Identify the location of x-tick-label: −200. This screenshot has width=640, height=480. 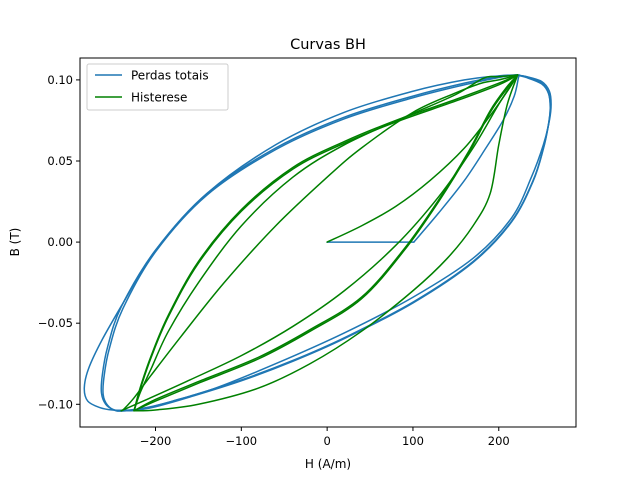
(156, 441).